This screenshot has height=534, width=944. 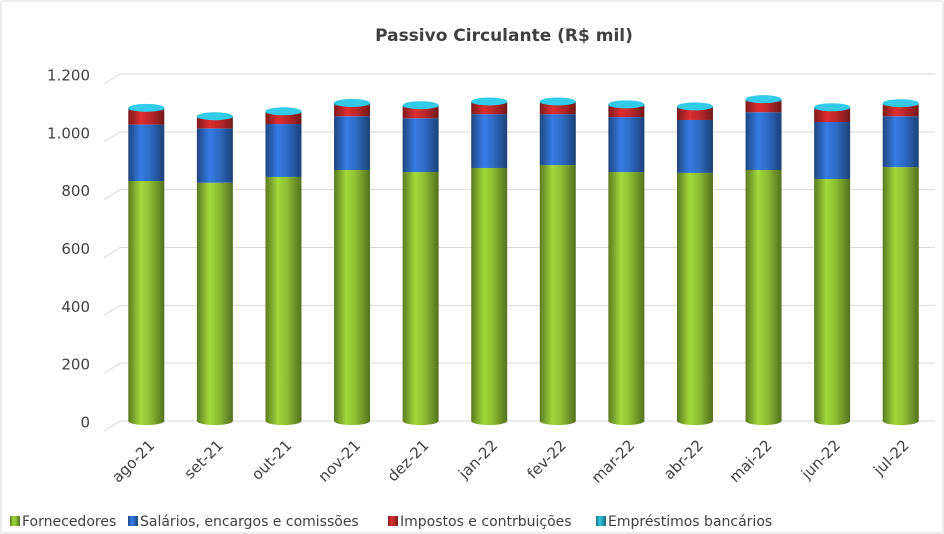 What do you see at coordinates (690, 522) in the screenshot?
I see `legend-label: Empréstimos bancários` at bounding box center [690, 522].